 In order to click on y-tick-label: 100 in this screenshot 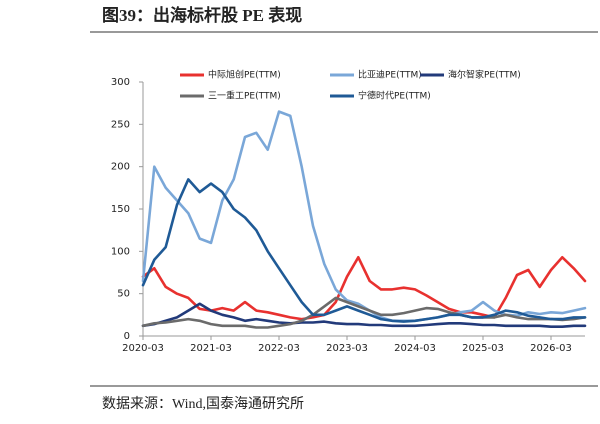, I will do `click(120, 251)`.